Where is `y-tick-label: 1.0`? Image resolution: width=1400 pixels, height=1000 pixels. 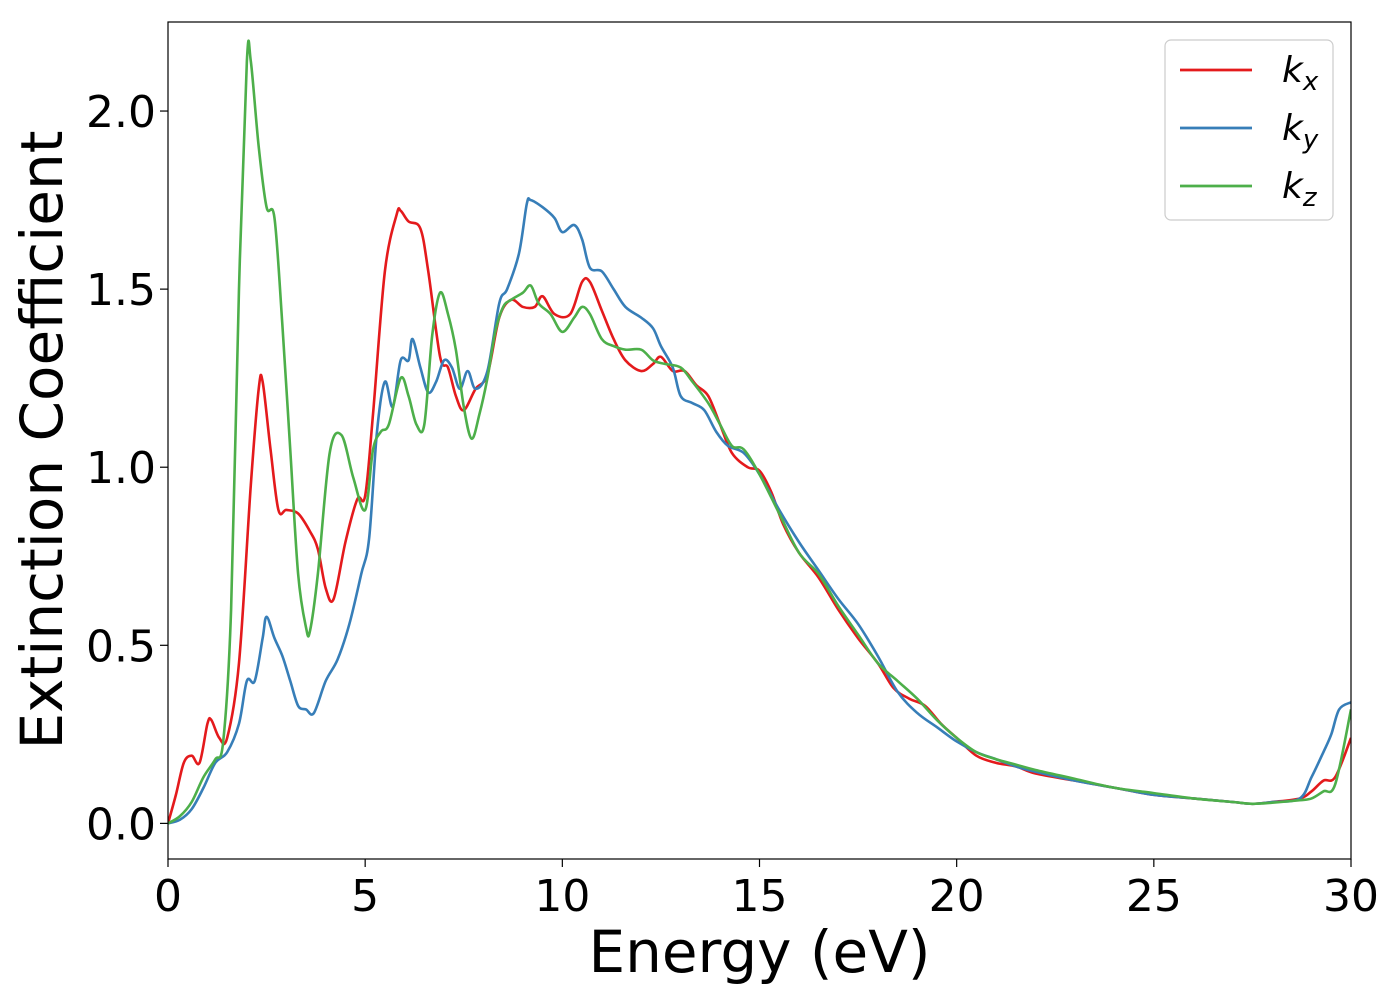 y-tick-label: 1.0 is located at coordinates (121, 468).